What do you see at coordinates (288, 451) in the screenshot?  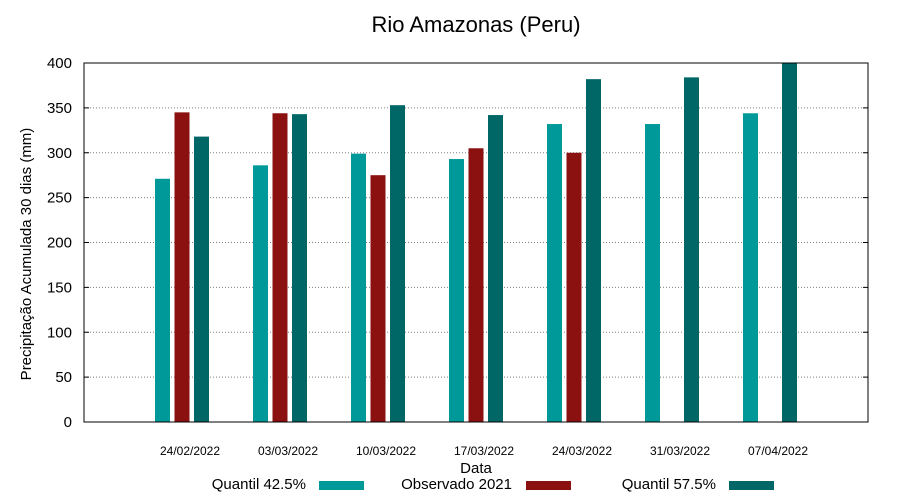 I see `x-tick-label: 03/03/2022` at bounding box center [288, 451].